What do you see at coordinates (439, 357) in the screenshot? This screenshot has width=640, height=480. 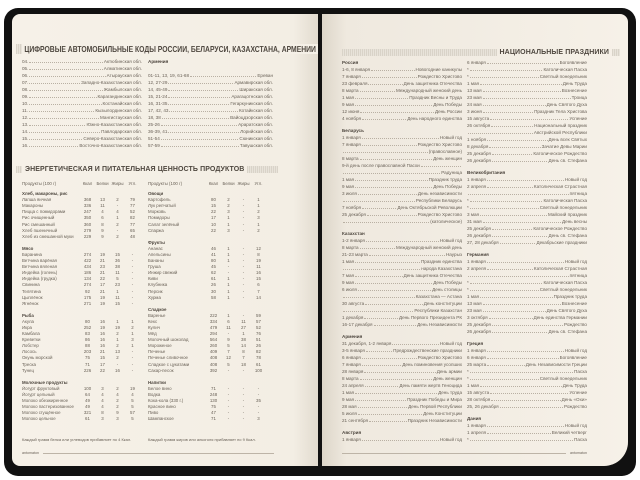 I see `item-value: Рождество Христово` at bounding box center [439, 357].